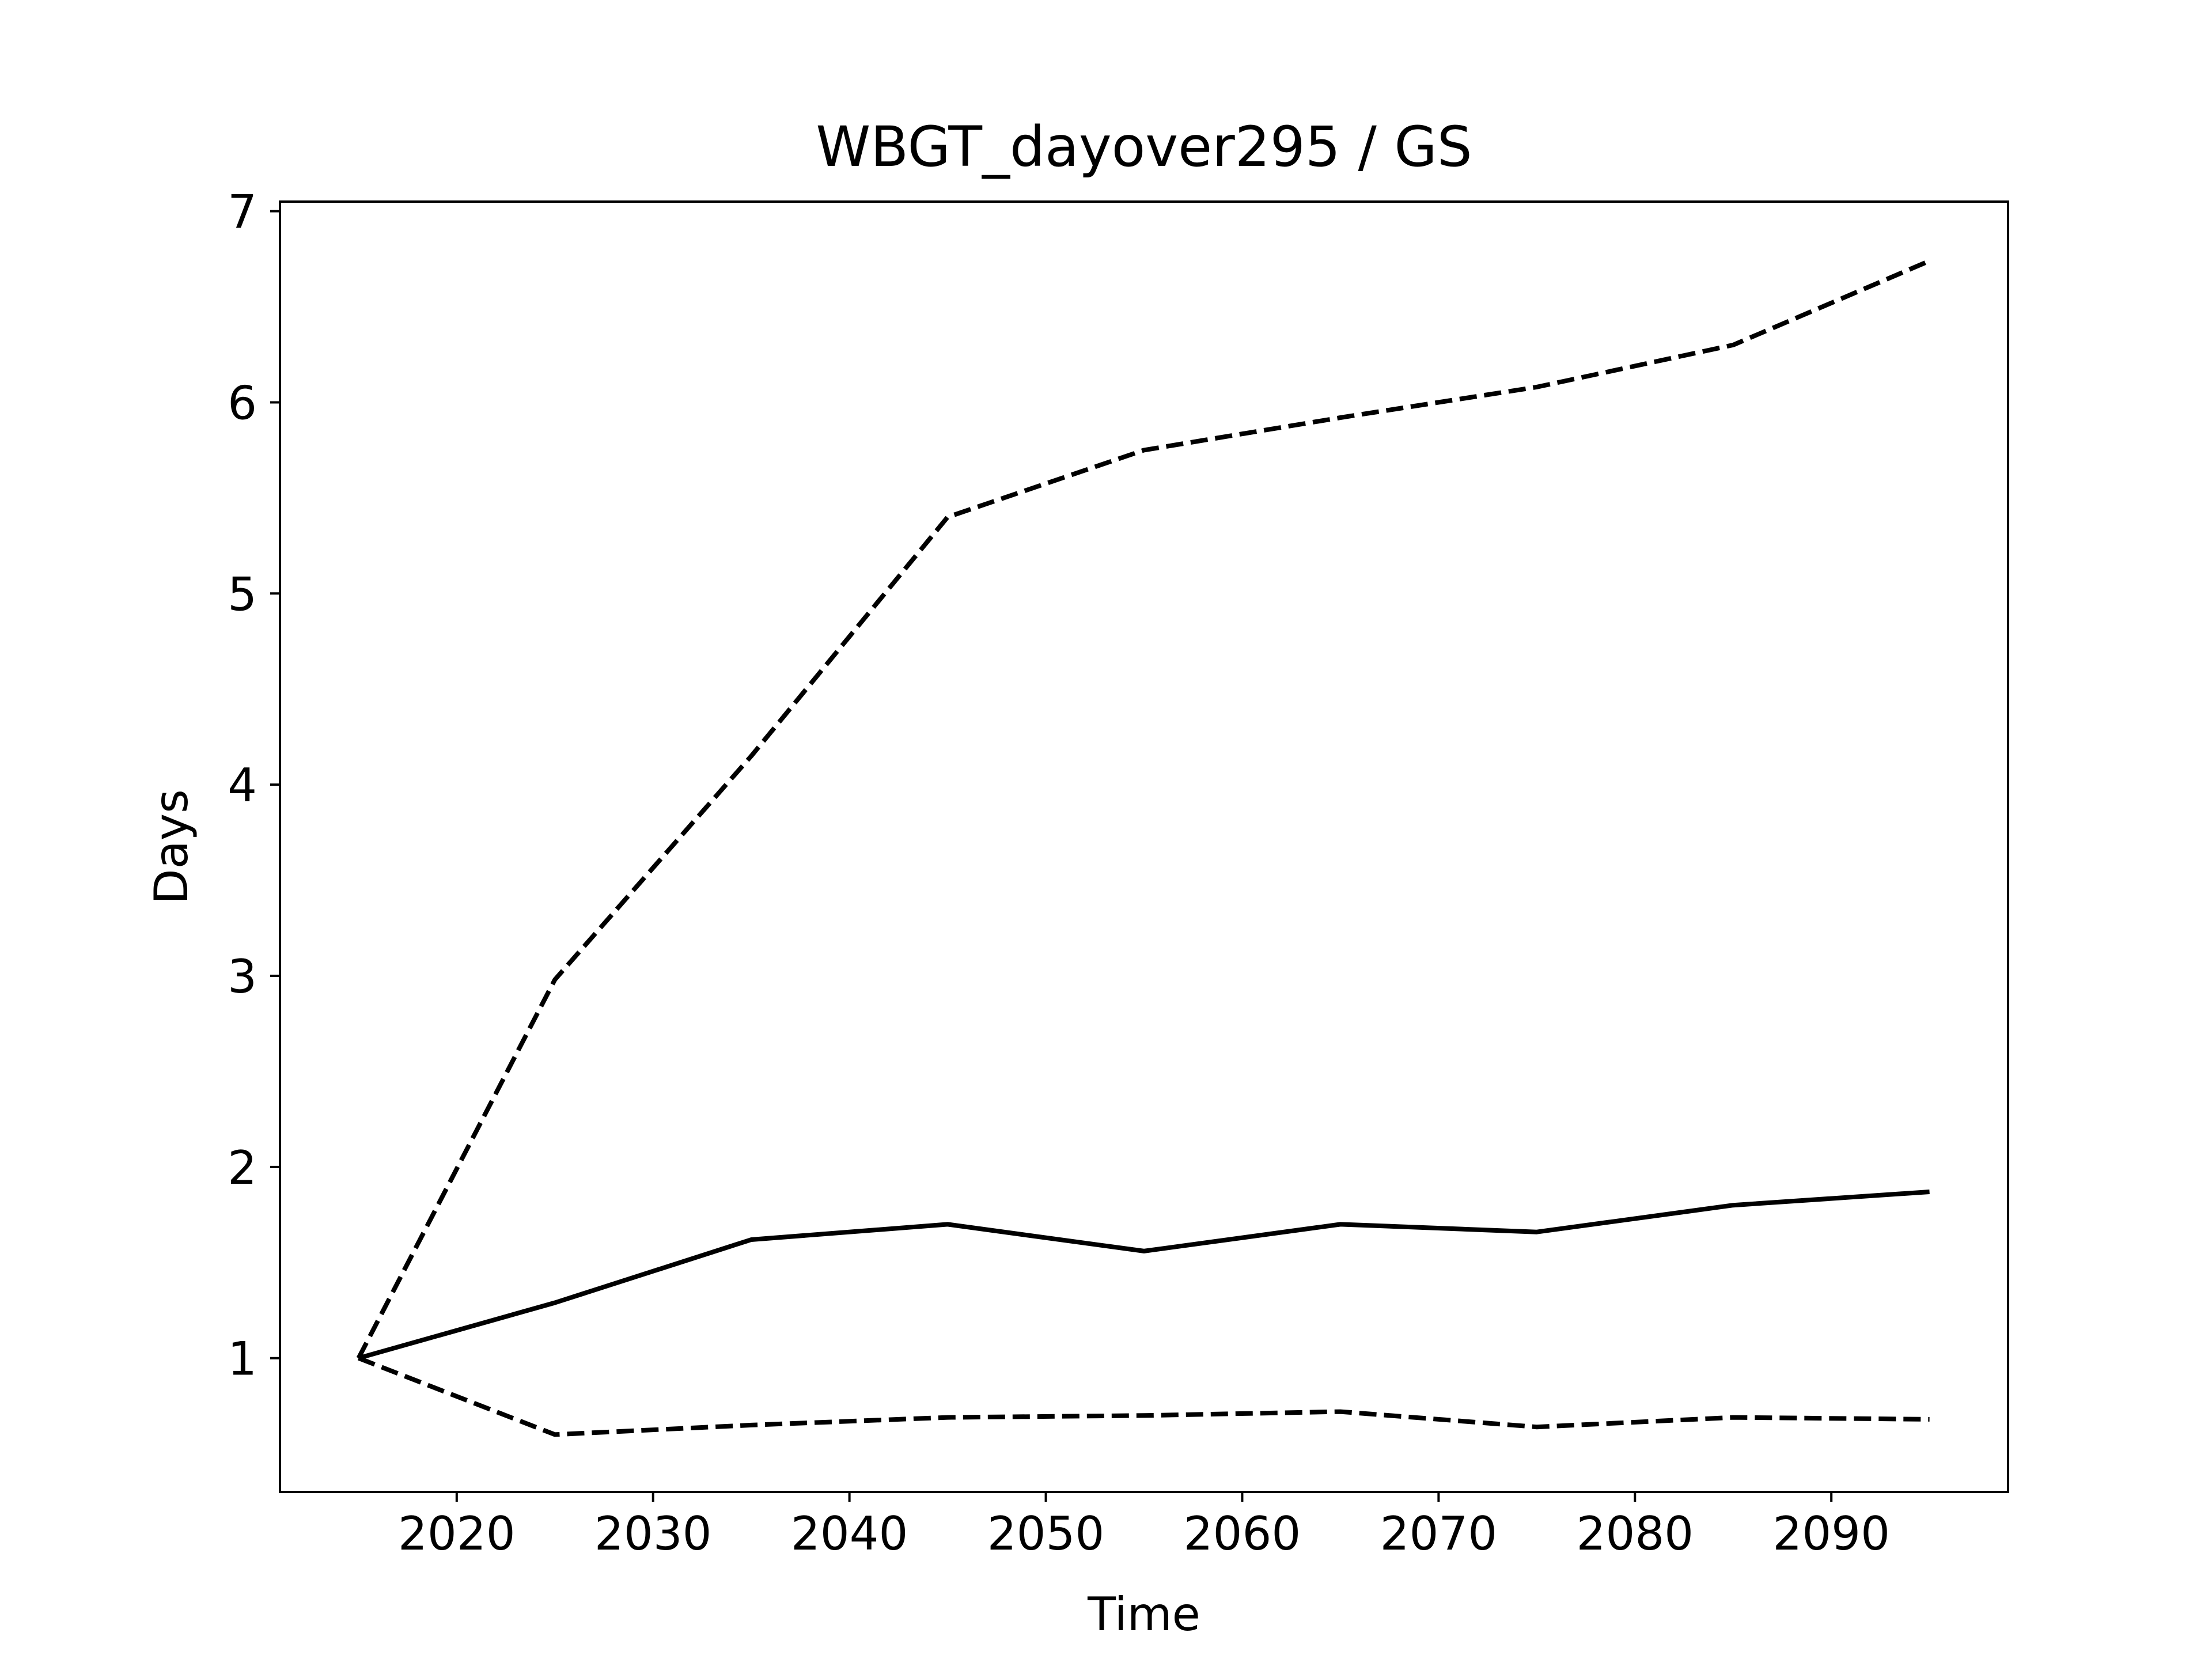 The height and width of the screenshot is (1659, 2212). I want to click on x-tick-label: 2090, so click(1831, 1533).